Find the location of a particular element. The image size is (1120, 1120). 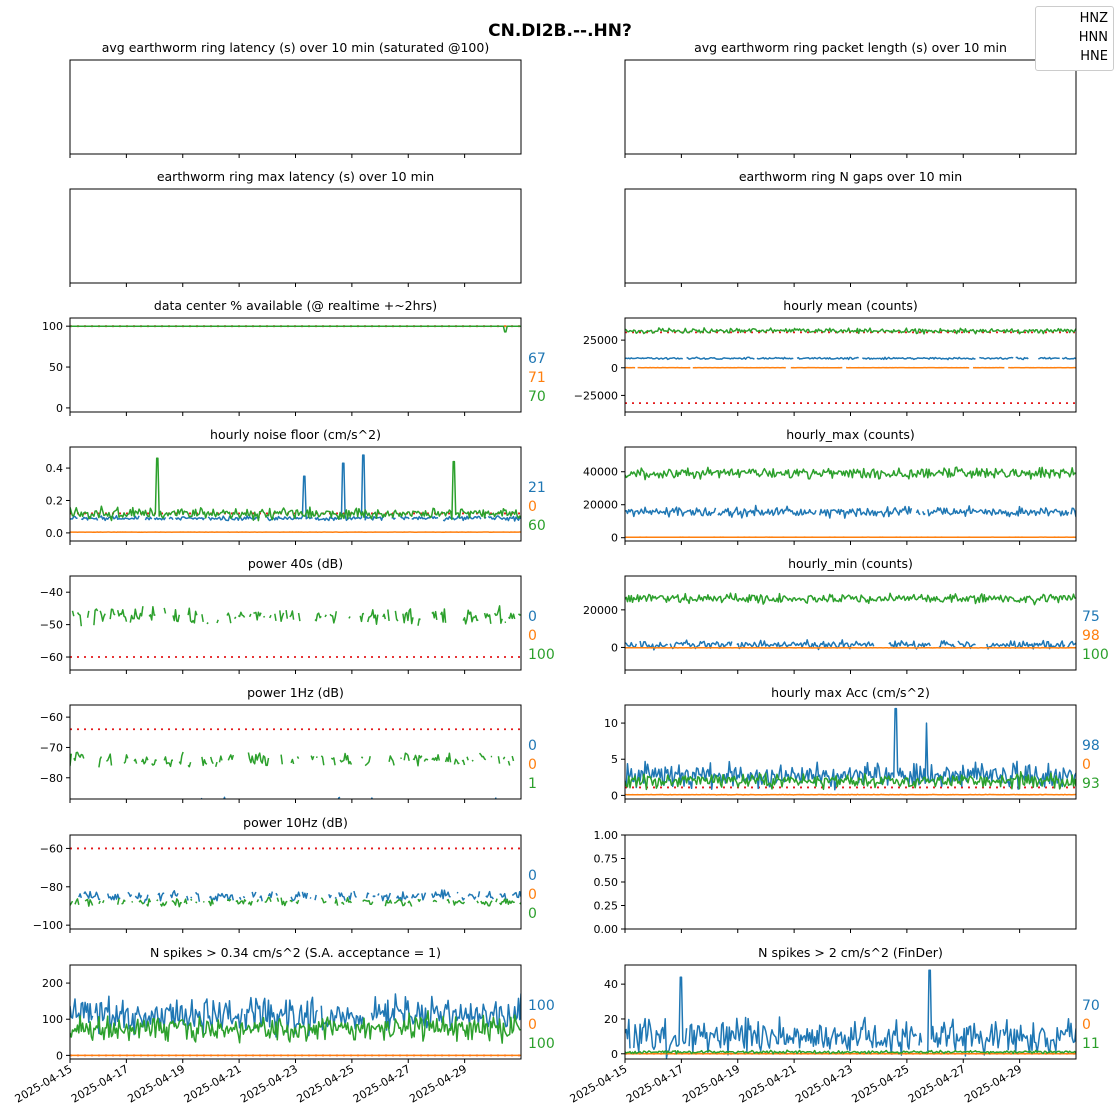

y-tick-label: 0.75 is located at coordinates (606, 859).